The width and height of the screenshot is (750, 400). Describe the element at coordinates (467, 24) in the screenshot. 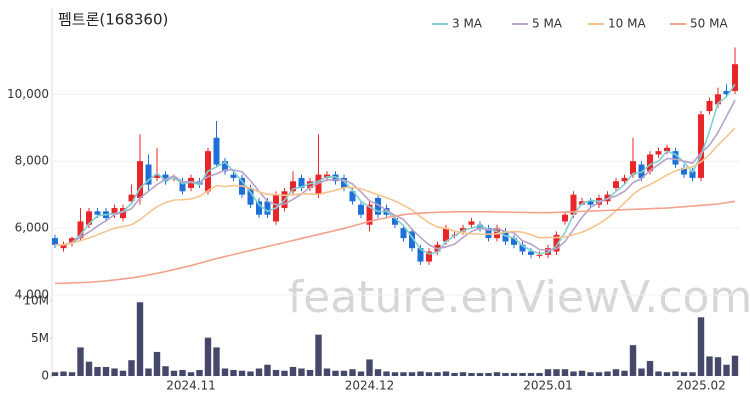

I see `legend-label: 3 MA` at that location.